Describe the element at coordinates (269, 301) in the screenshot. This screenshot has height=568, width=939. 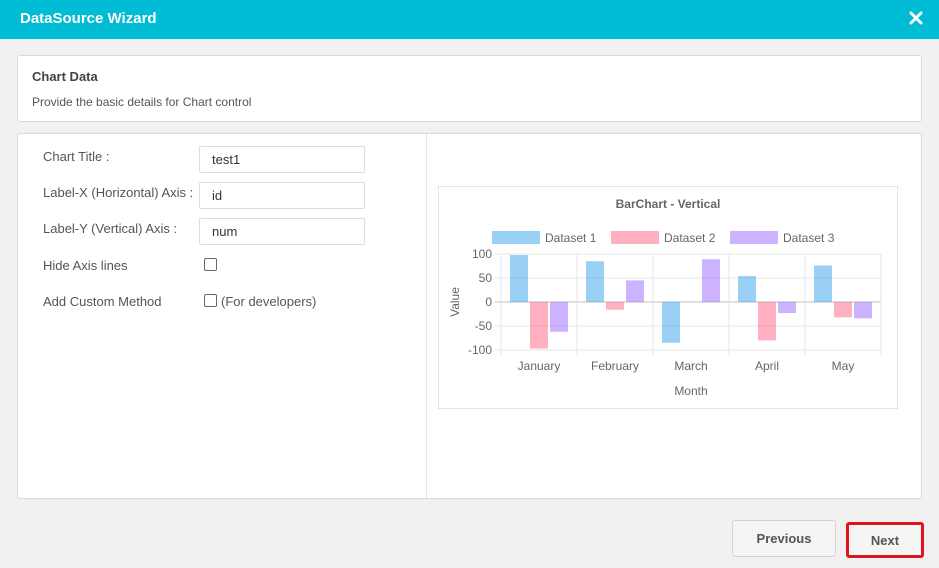
I see `custom-method-note: (For developers)` at that location.